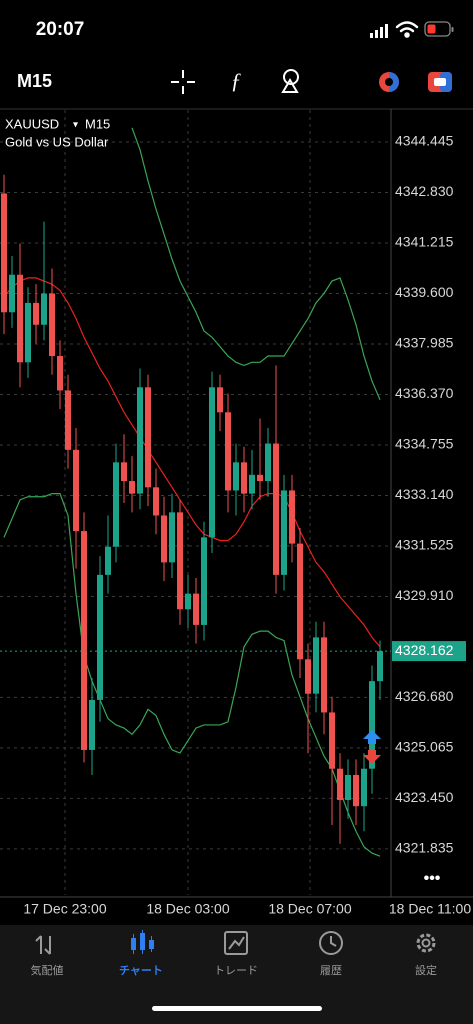  What do you see at coordinates (424, 141) in the screenshot?
I see `y-tick-label: 4344.445` at bounding box center [424, 141].